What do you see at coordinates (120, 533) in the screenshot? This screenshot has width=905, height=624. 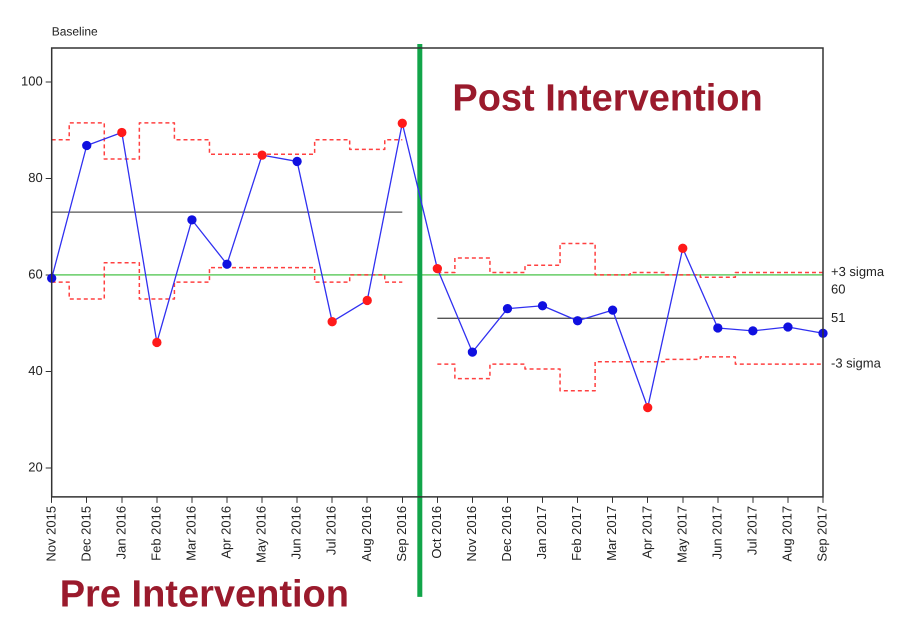 I see `x-tick-label: Jan 2016` at bounding box center [120, 533].